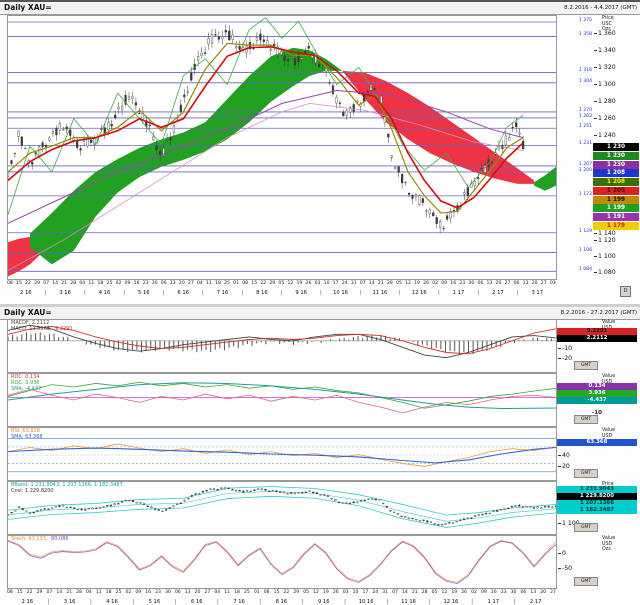  What do you see at coordinates (565, 358) in the screenshot?
I see `y-axis-tick: -20` at bounding box center [565, 358].